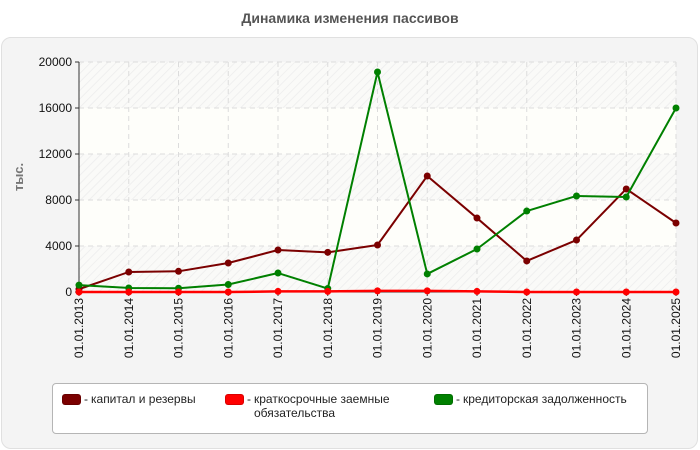  What do you see at coordinates (545, 399) in the screenshot?
I see `legend-label-accounts-payable: кредиторская задолженность` at bounding box center [545, 399].